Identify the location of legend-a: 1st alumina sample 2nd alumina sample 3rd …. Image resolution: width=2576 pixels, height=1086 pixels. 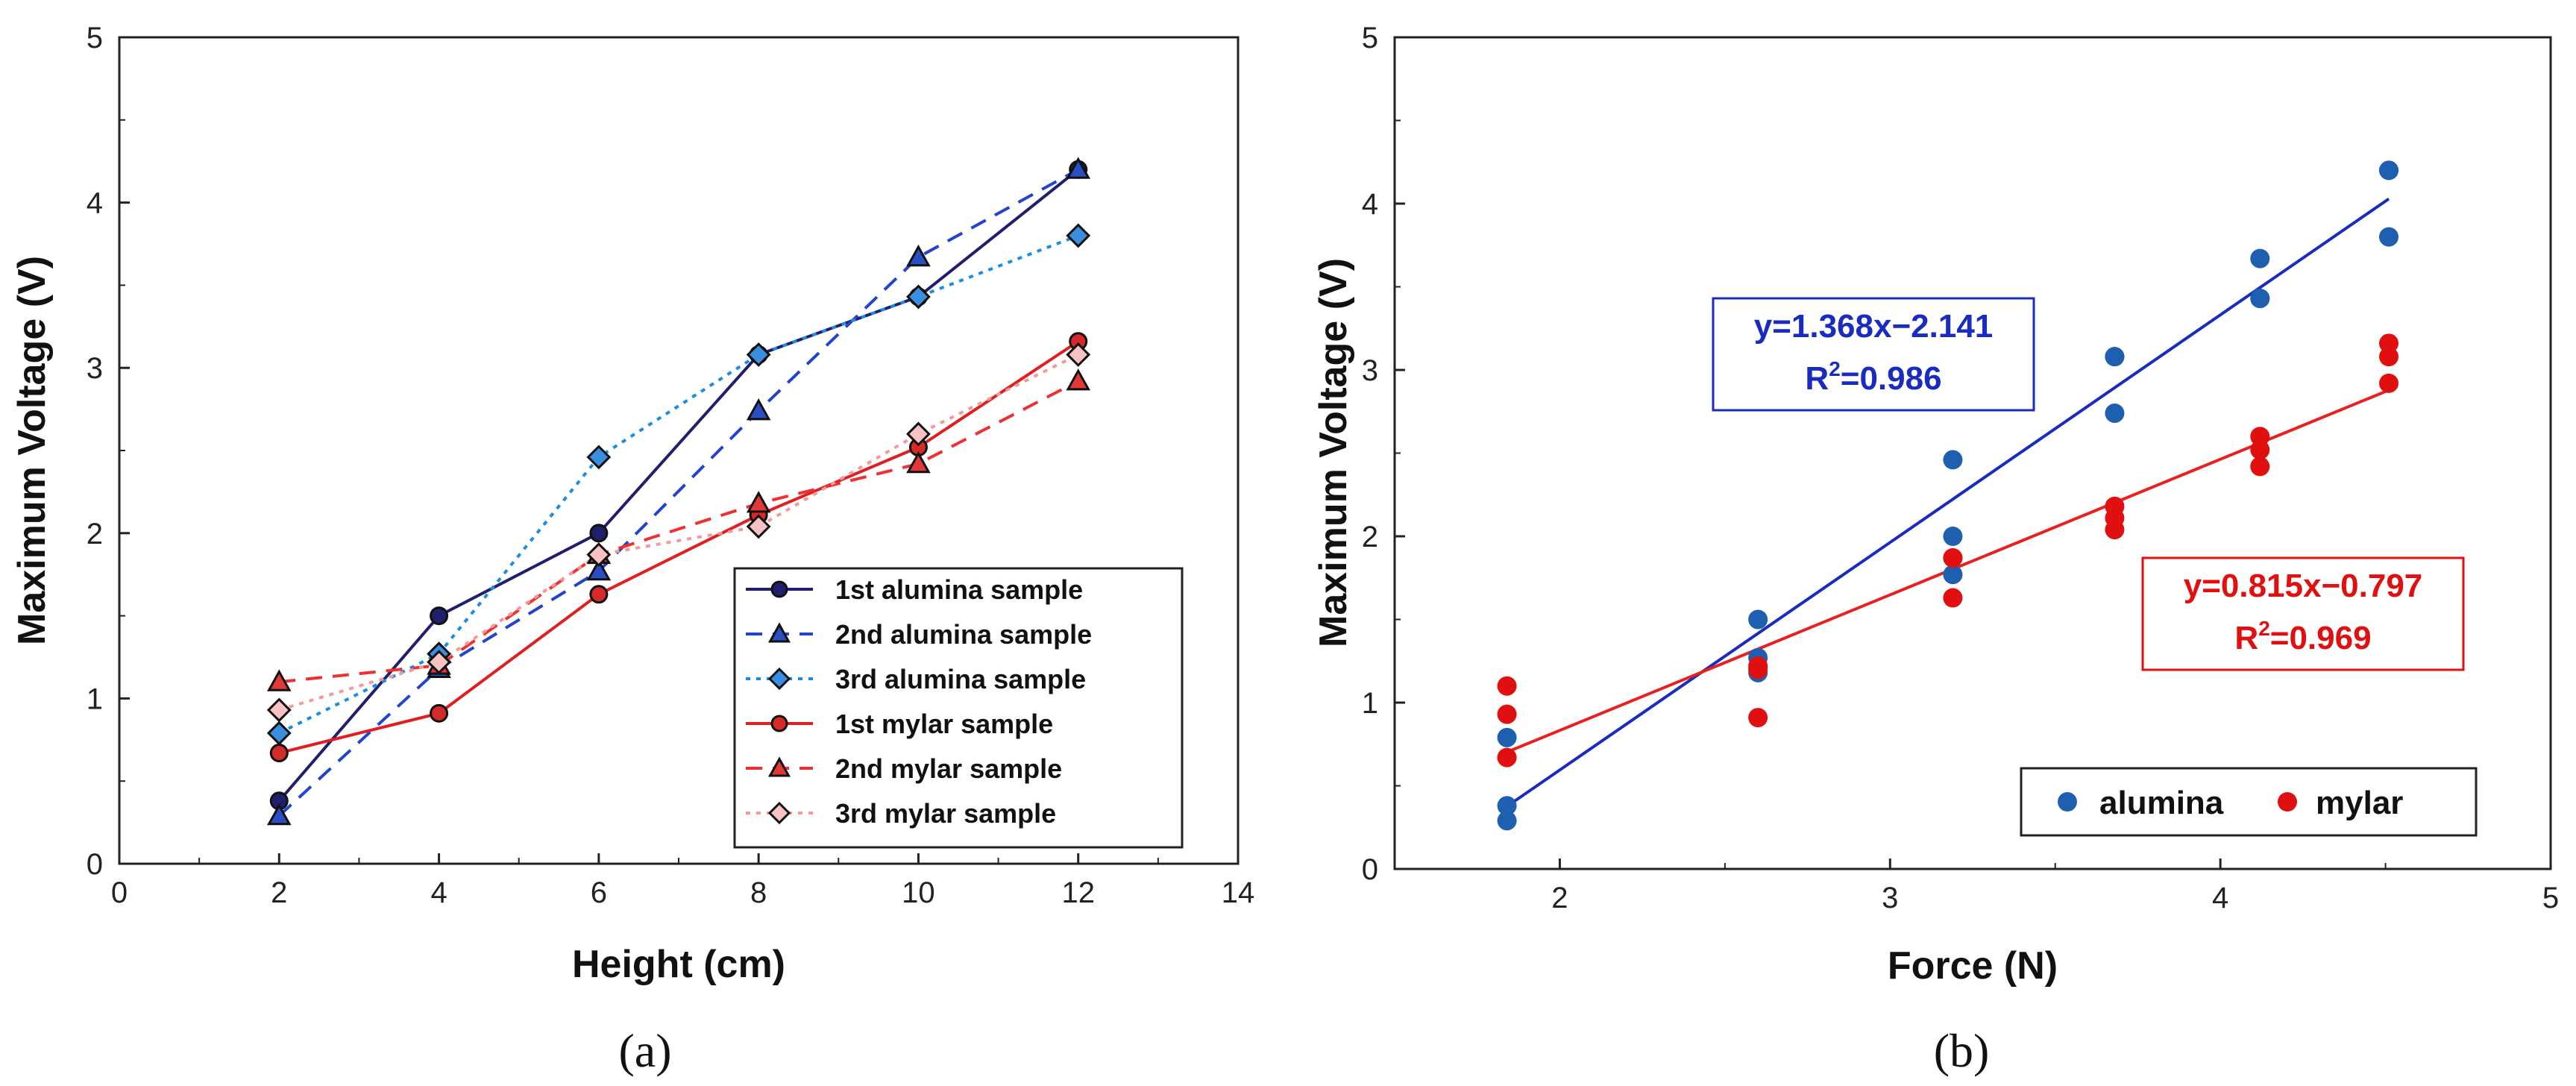
(959, 708).